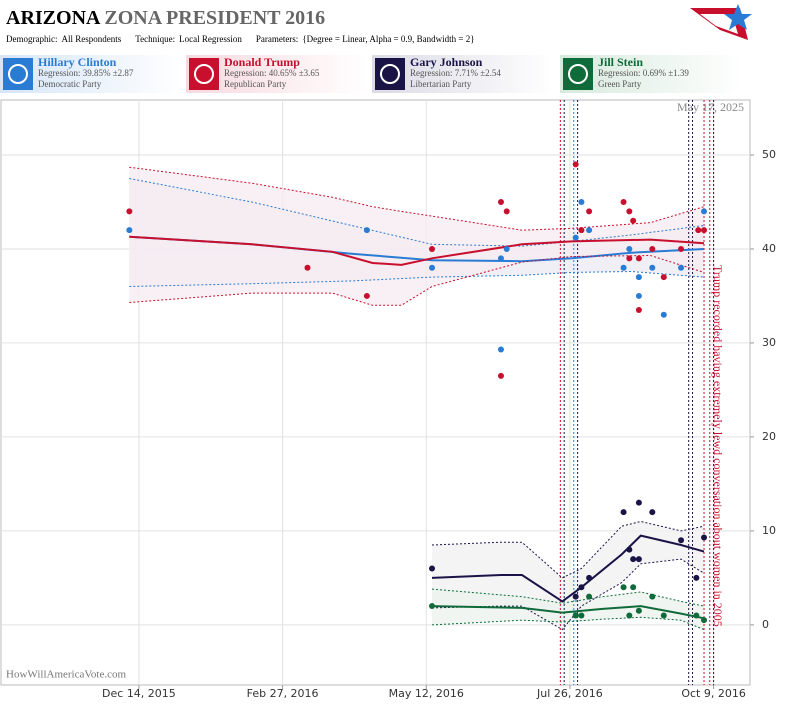 The height and width of the screenshot is (704, 789). What do you see at coordinates (643, 73) in the screenshot?
I see `legend-regression: Regression: 0.69% ±1.39` at bounding box center [643, 73].